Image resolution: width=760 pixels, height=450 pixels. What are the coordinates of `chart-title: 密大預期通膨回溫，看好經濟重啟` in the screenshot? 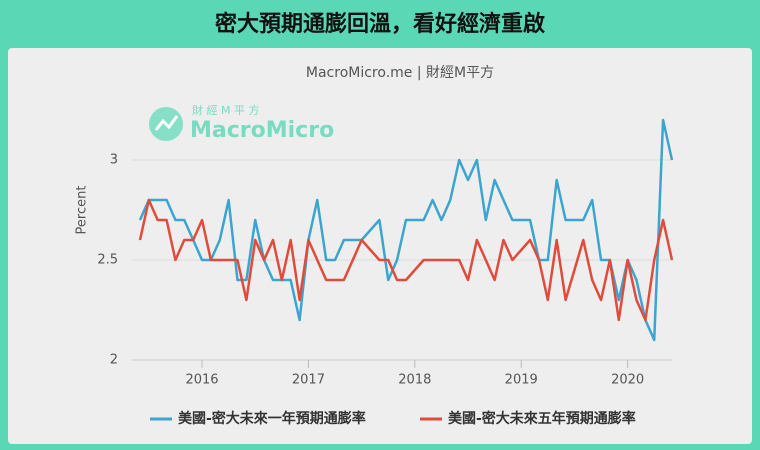 It's located at (380, 24).